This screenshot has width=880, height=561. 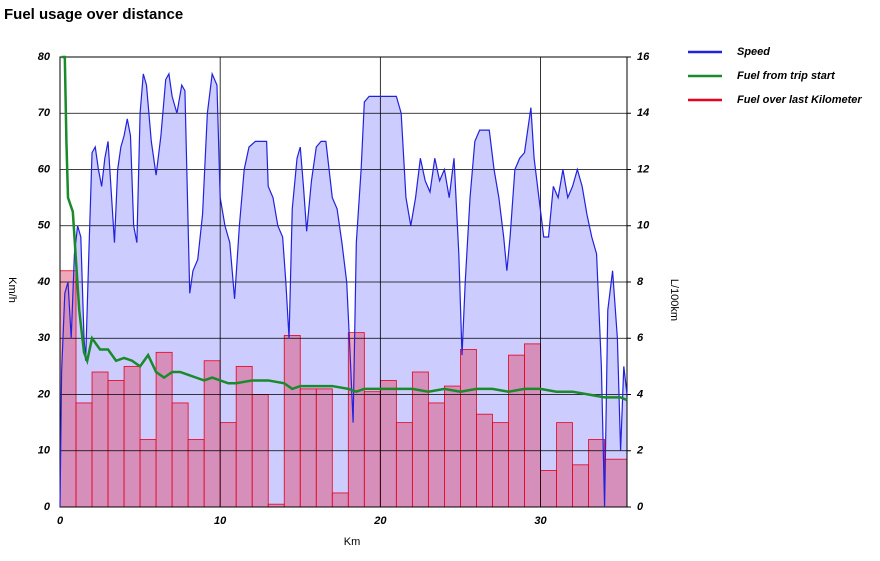 What do you see at coordinates (786, 76) in the screenshot?
I see `legend-label: Fuel from trip start` at bounding box center [786, 76].